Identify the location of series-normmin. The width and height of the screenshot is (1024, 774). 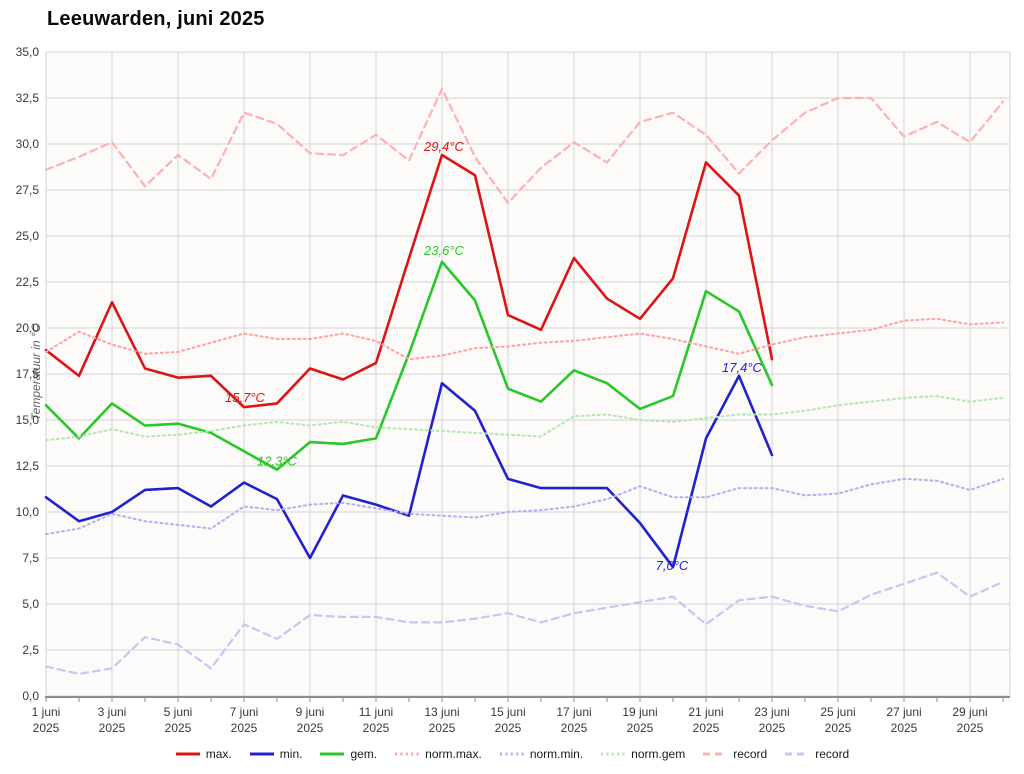
(524, 506).